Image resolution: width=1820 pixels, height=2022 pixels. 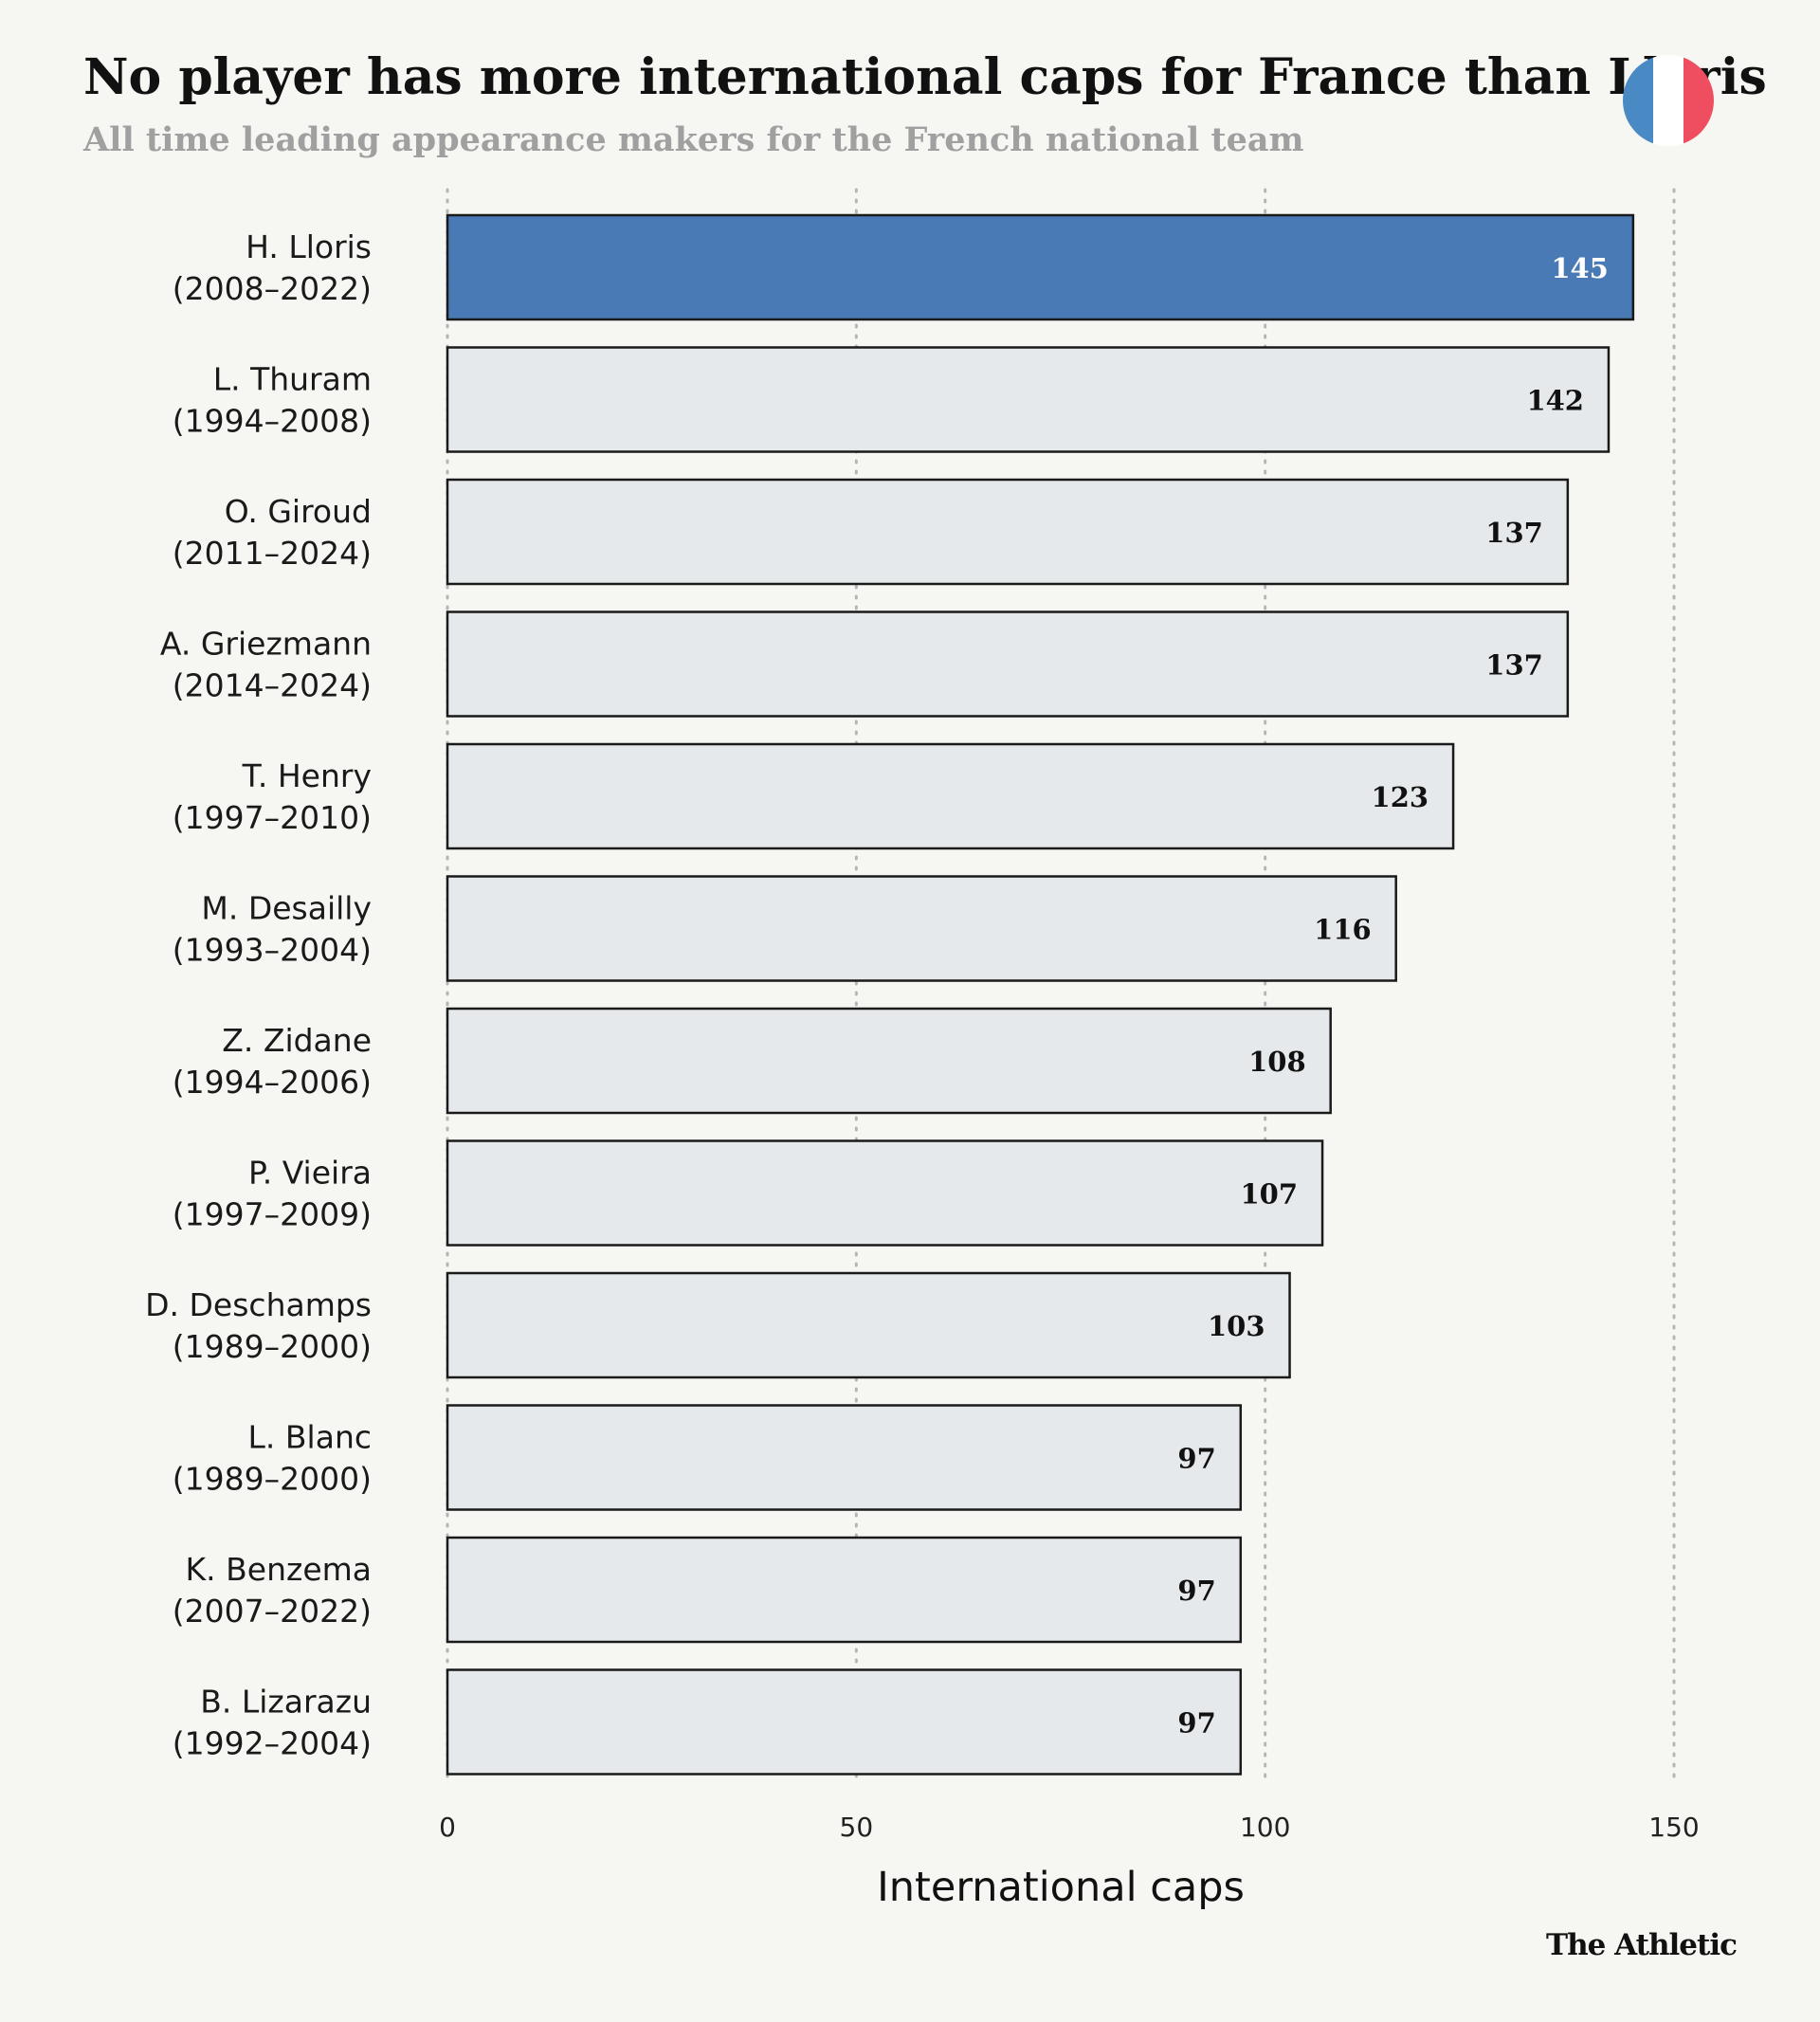 What do you see at coordinates (272, 817) in the screenshot?
I see `player-years-label: (1997–2010)` at bounding box center [272, 817].